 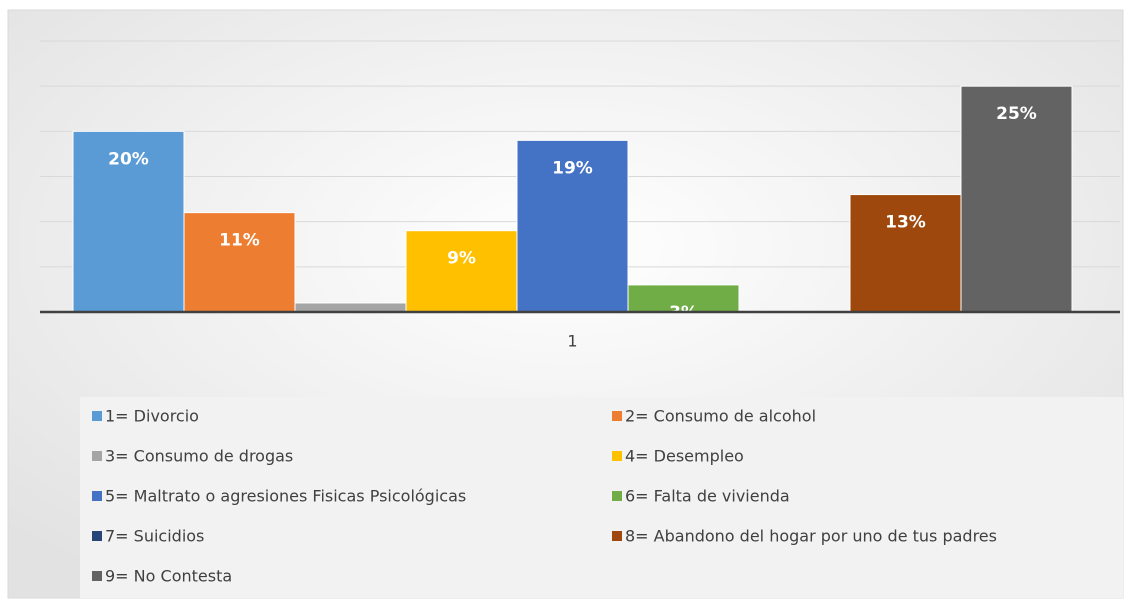 I want to click on legend-label: 1= Divorcio, so click(x=152, y=416).